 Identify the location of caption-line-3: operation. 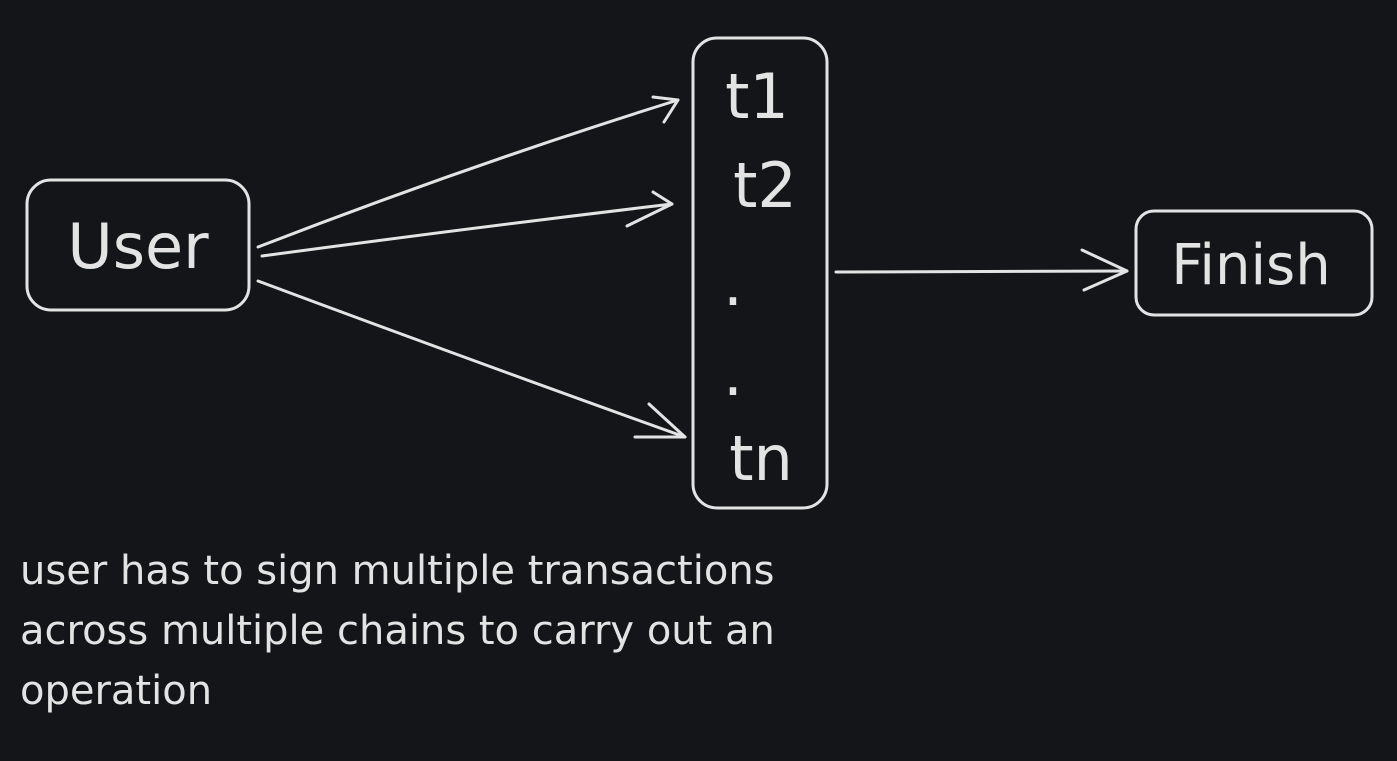
(116, 691).